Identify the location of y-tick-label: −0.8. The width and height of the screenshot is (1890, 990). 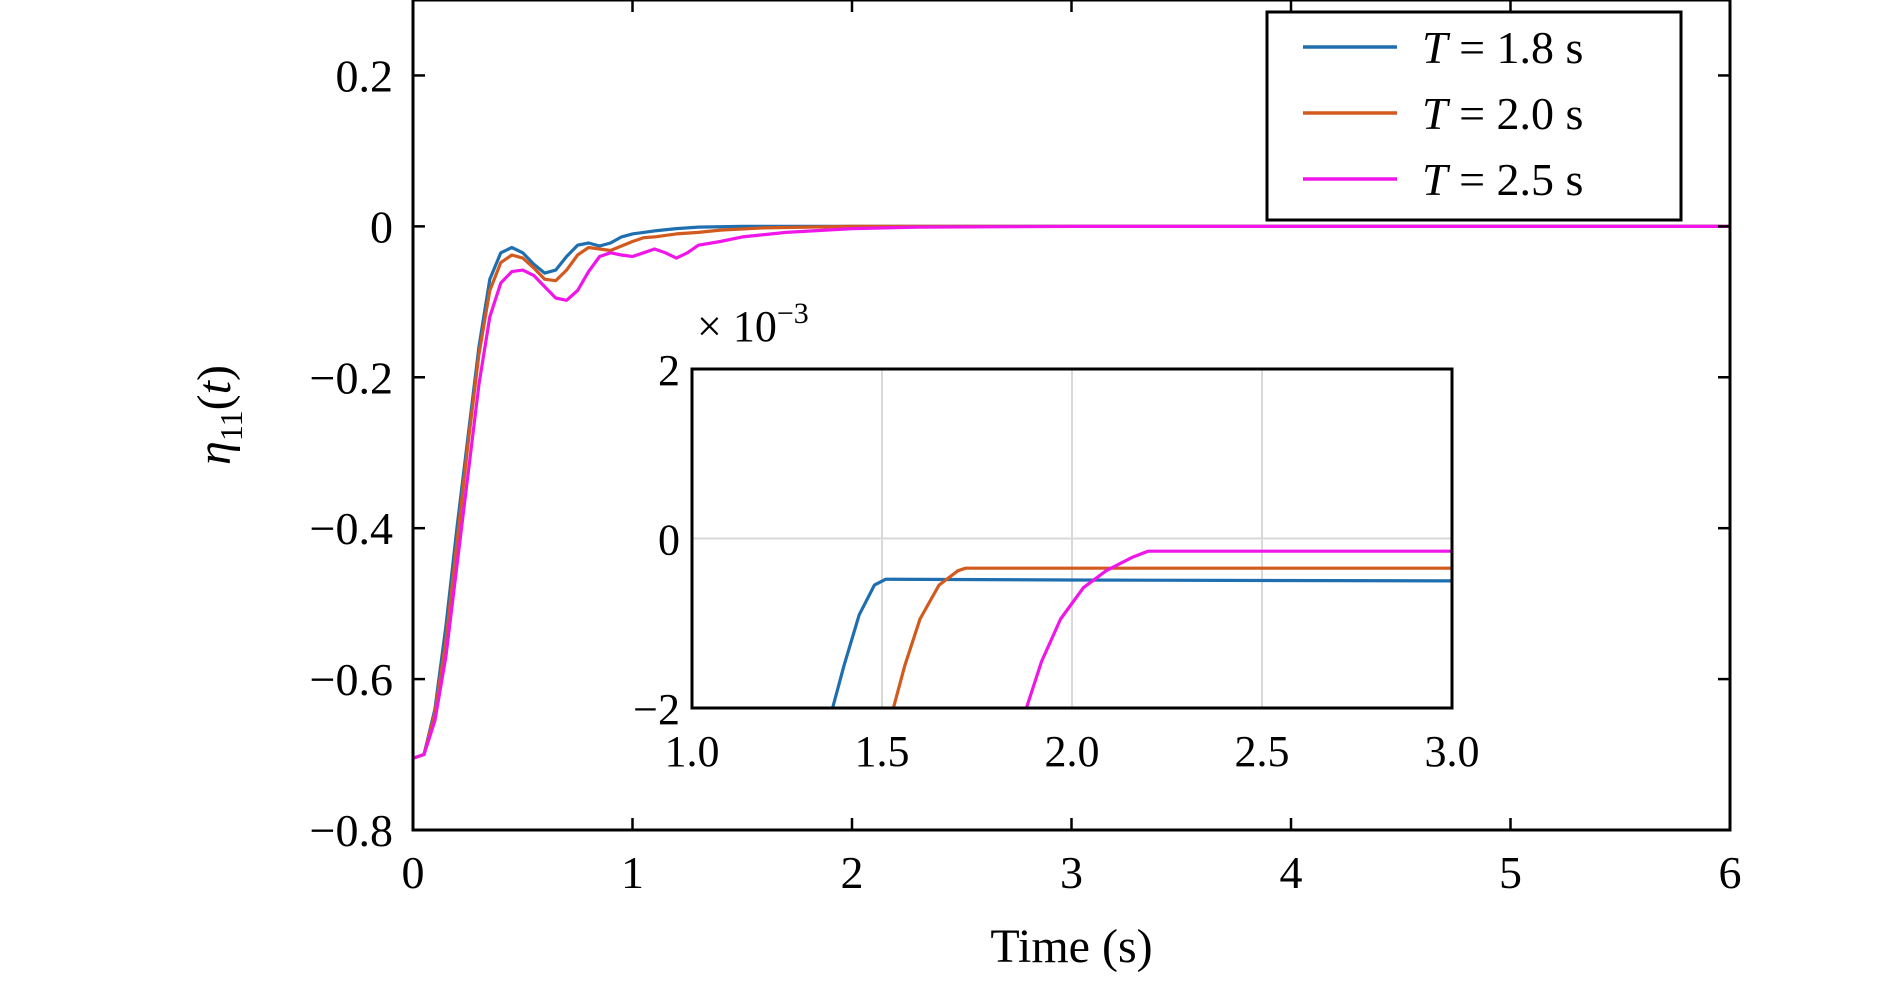
(351, 830).